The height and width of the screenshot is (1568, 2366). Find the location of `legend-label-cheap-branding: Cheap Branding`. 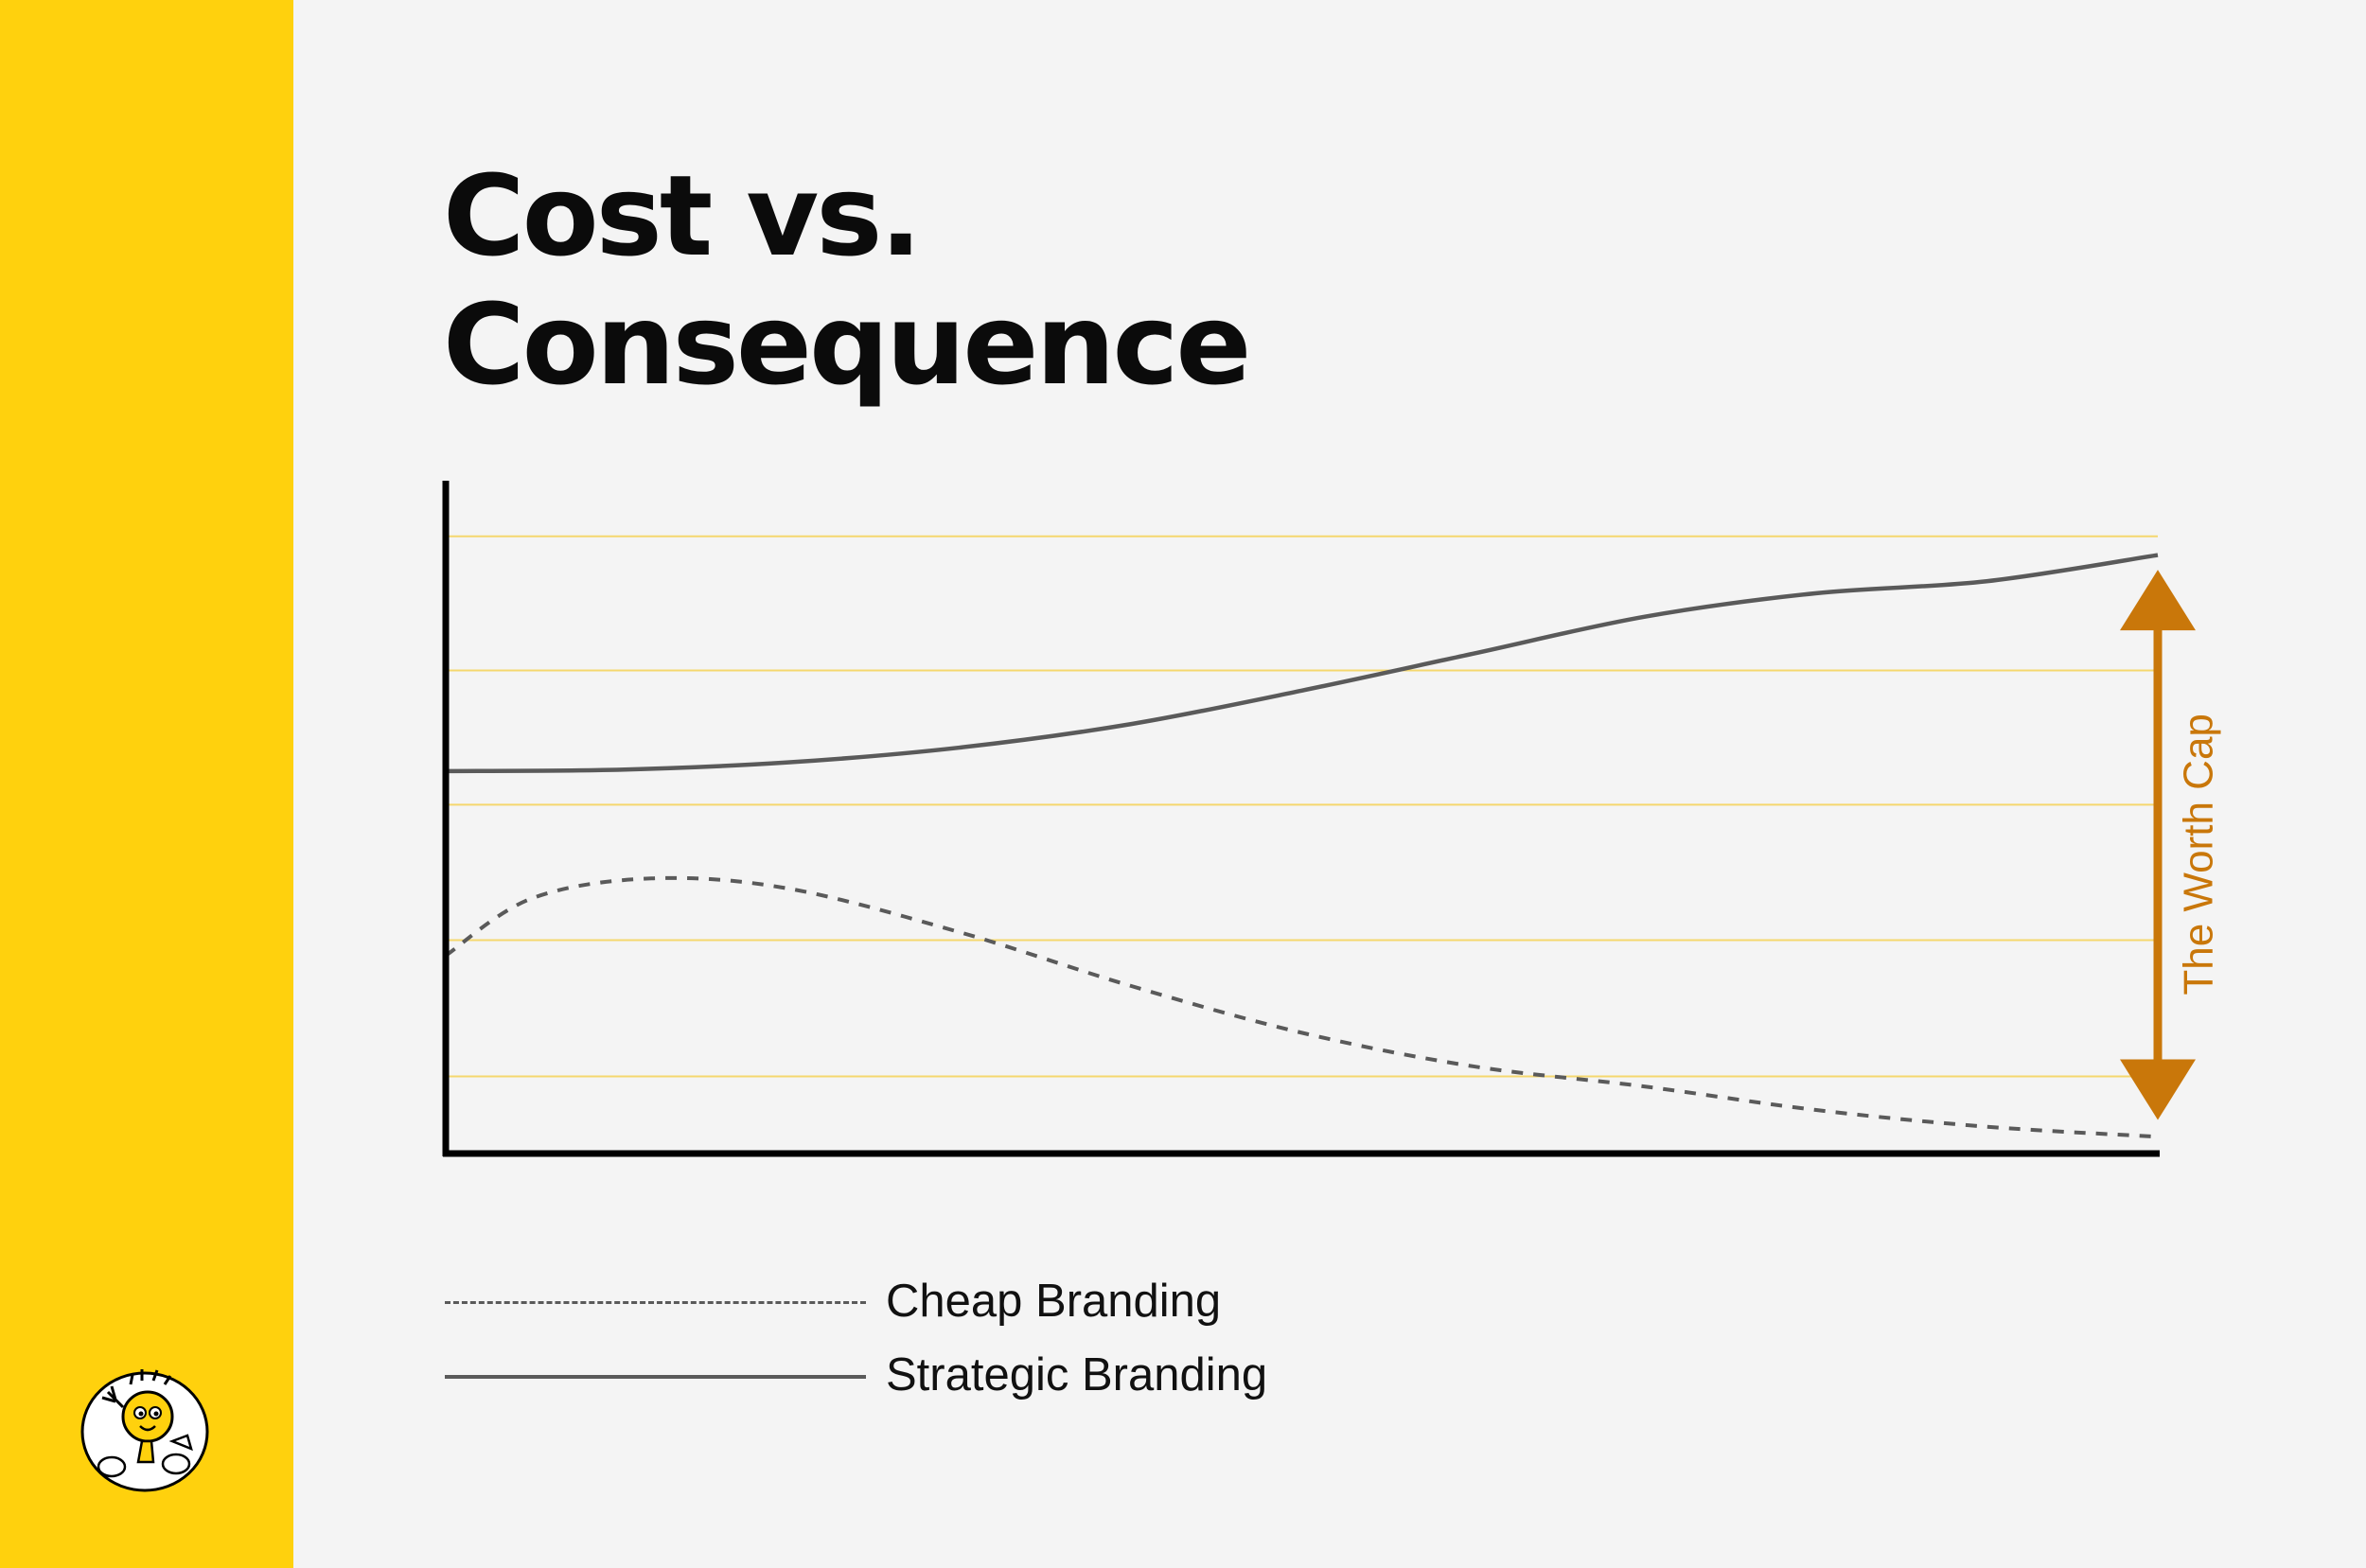

legend-label-cheap-branding: Cheap Branding is located at coordinates (1054, 1301).